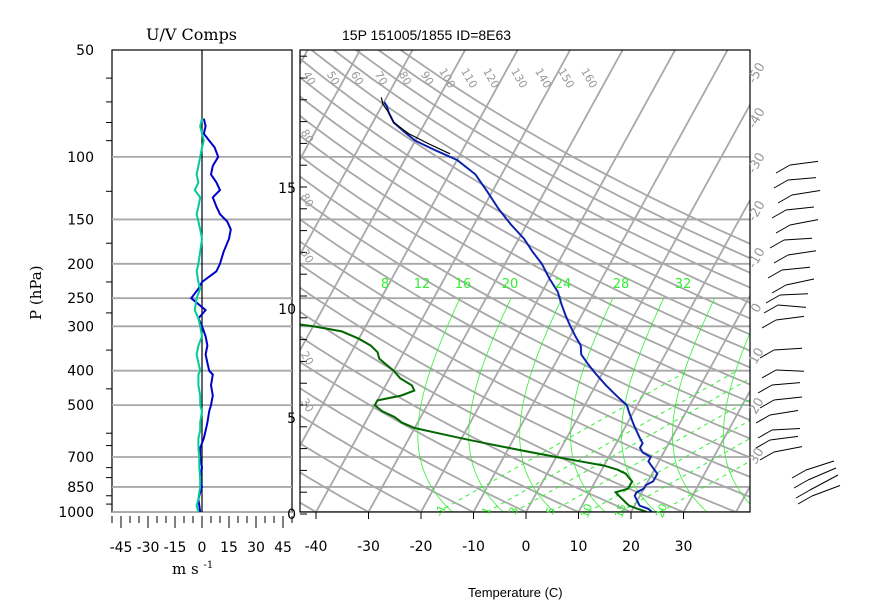 This screenshot has height=600, width=887. Describe the element at coordinates (80, 158) in the screenshot. I see `pressure-tick-label: 100` at that location.